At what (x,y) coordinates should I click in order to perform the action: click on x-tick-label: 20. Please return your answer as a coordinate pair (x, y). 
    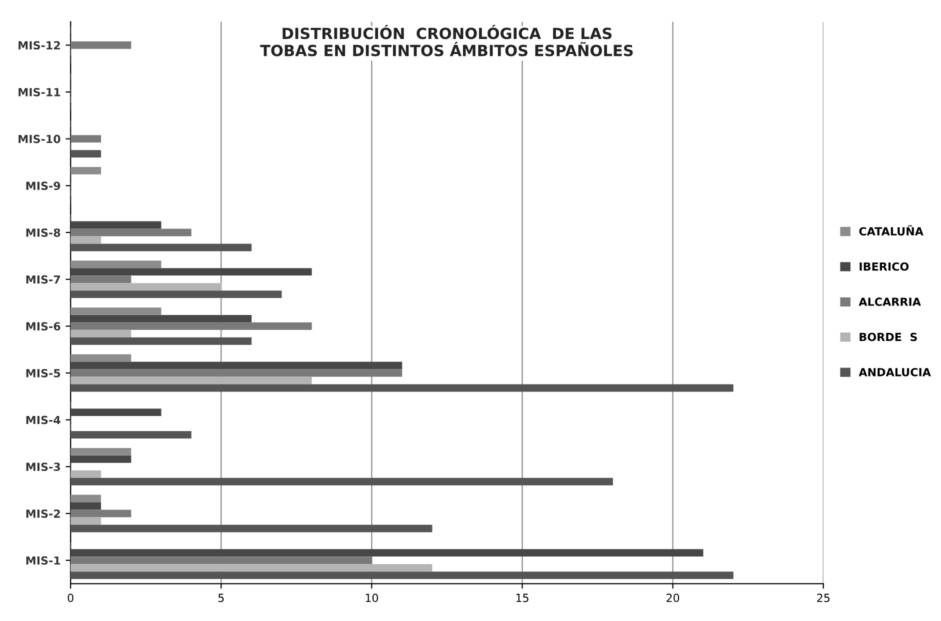
    Looking at the image, I should click on (673, 598).